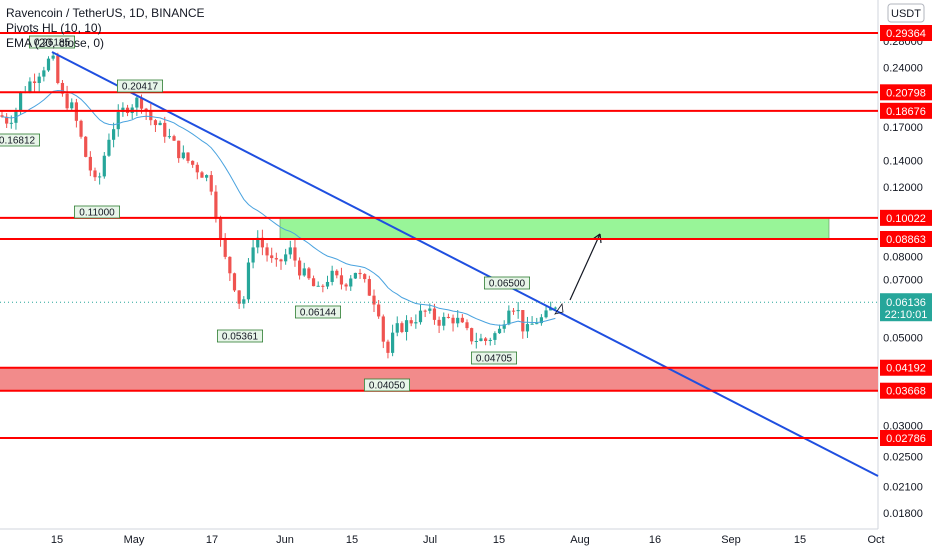  I want to click on pivots-indicator-label: Pivots HL (10, 10), so click(54, 28).